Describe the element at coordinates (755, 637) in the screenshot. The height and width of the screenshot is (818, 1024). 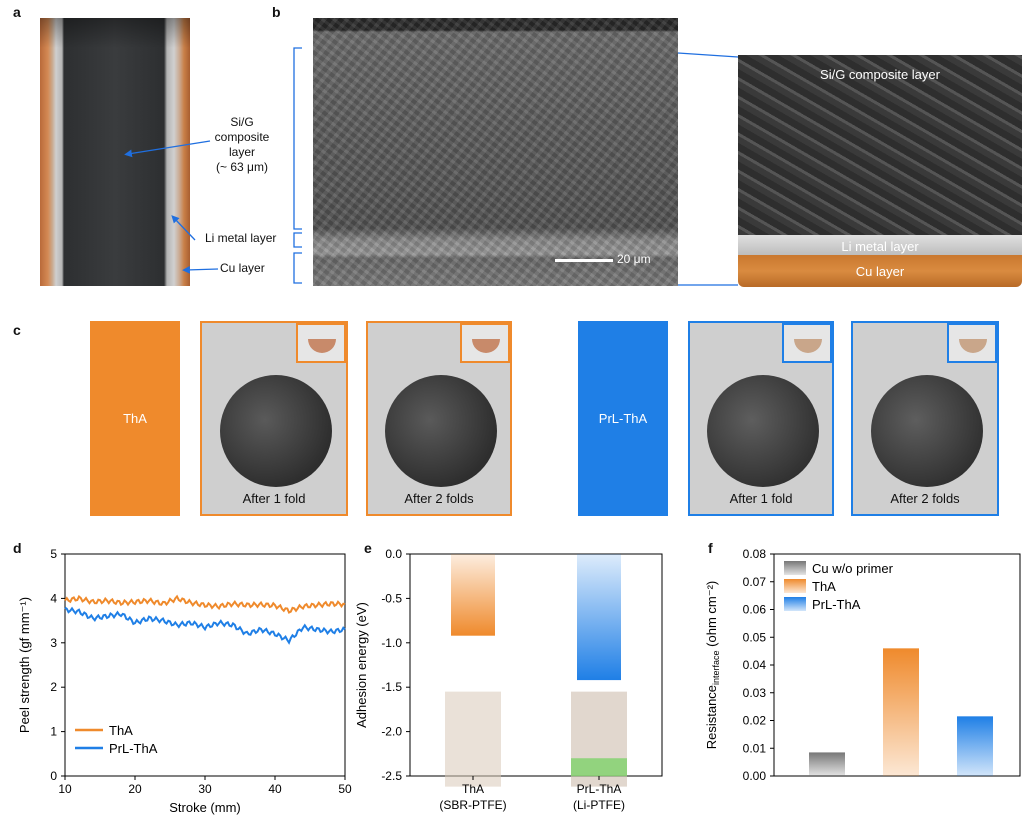
I see `y-tick-label: 0.05` at that location.